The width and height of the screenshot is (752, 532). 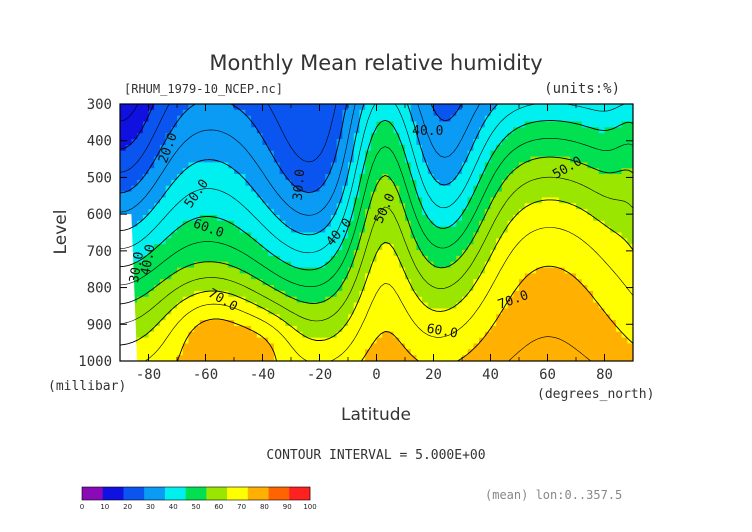 What do you see at coordinates (99, 252) in the screenshot?
I see `y-tick-label: 700` at bounding box center [99, 252].